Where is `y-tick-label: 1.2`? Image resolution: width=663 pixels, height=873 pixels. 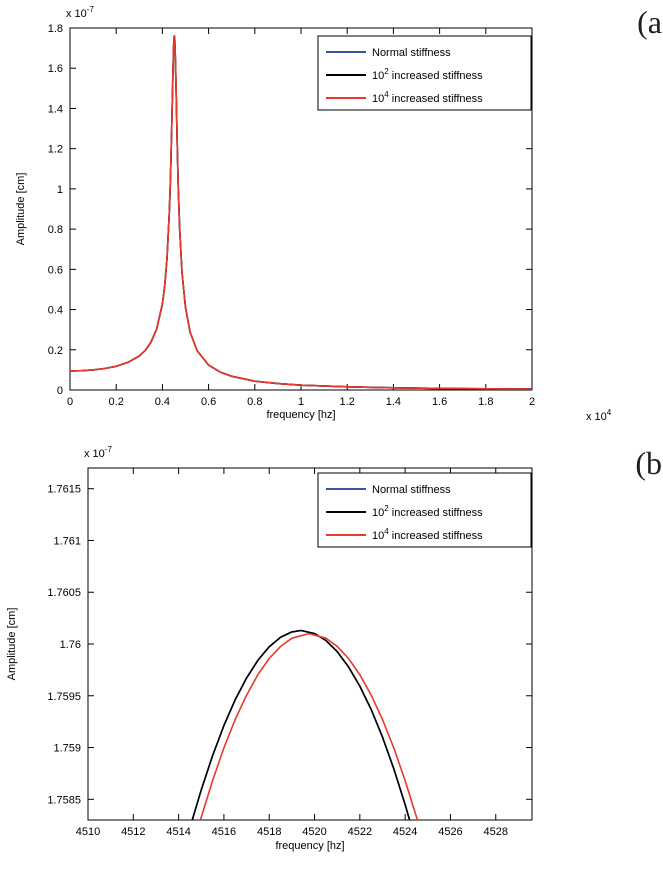
y-tick-label: 1.2 is located at coordinates (55, 150).